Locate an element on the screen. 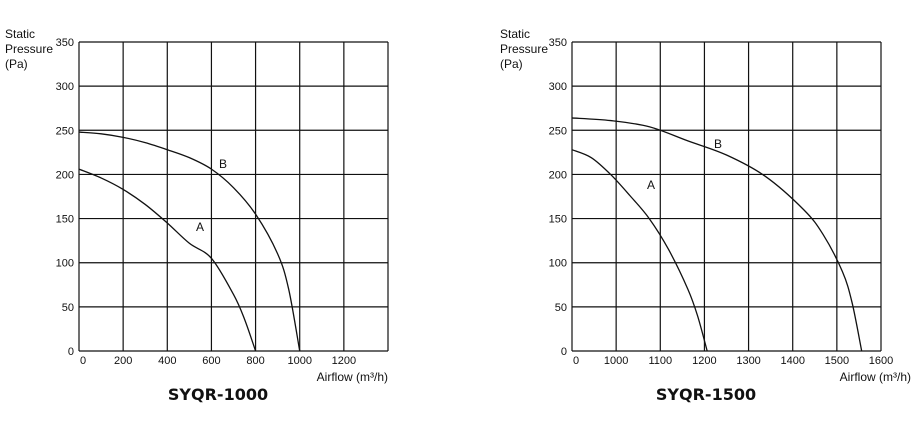 The width and height of the screenshot is (924, 421). x-tick-label: 1100 is located at coordinates (660, 361).